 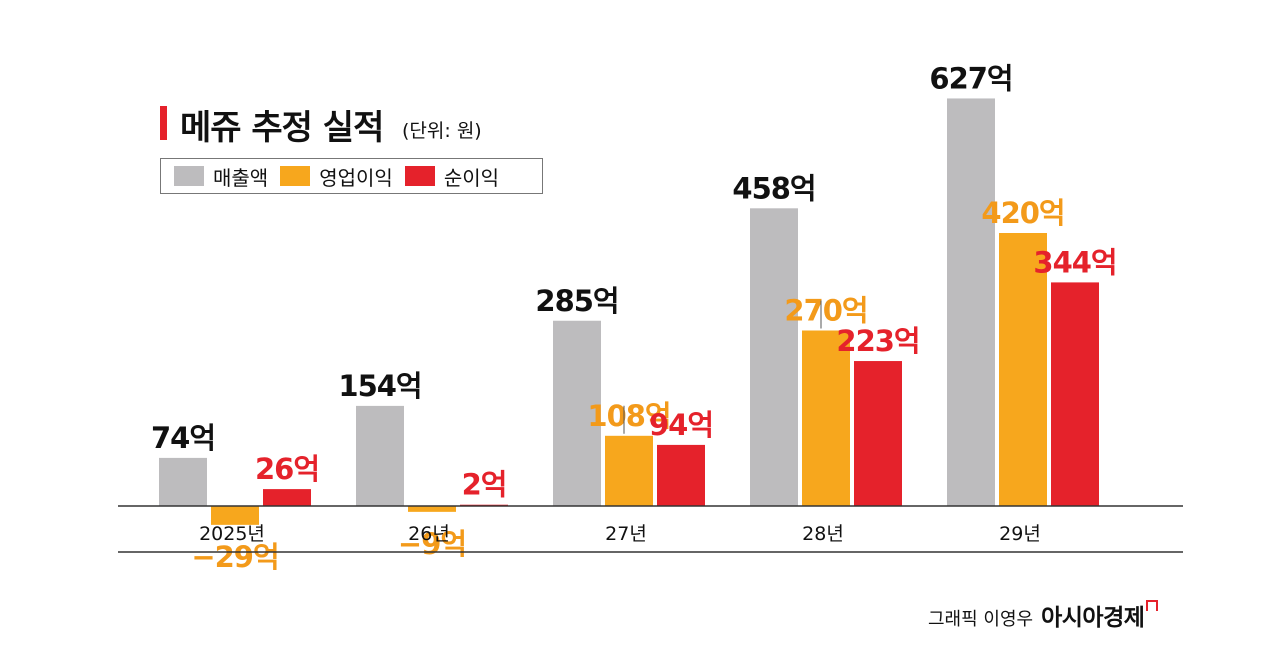 I want to click on credit: 그래픽 이영우 아시아경제, so click(x=1043, y=615).